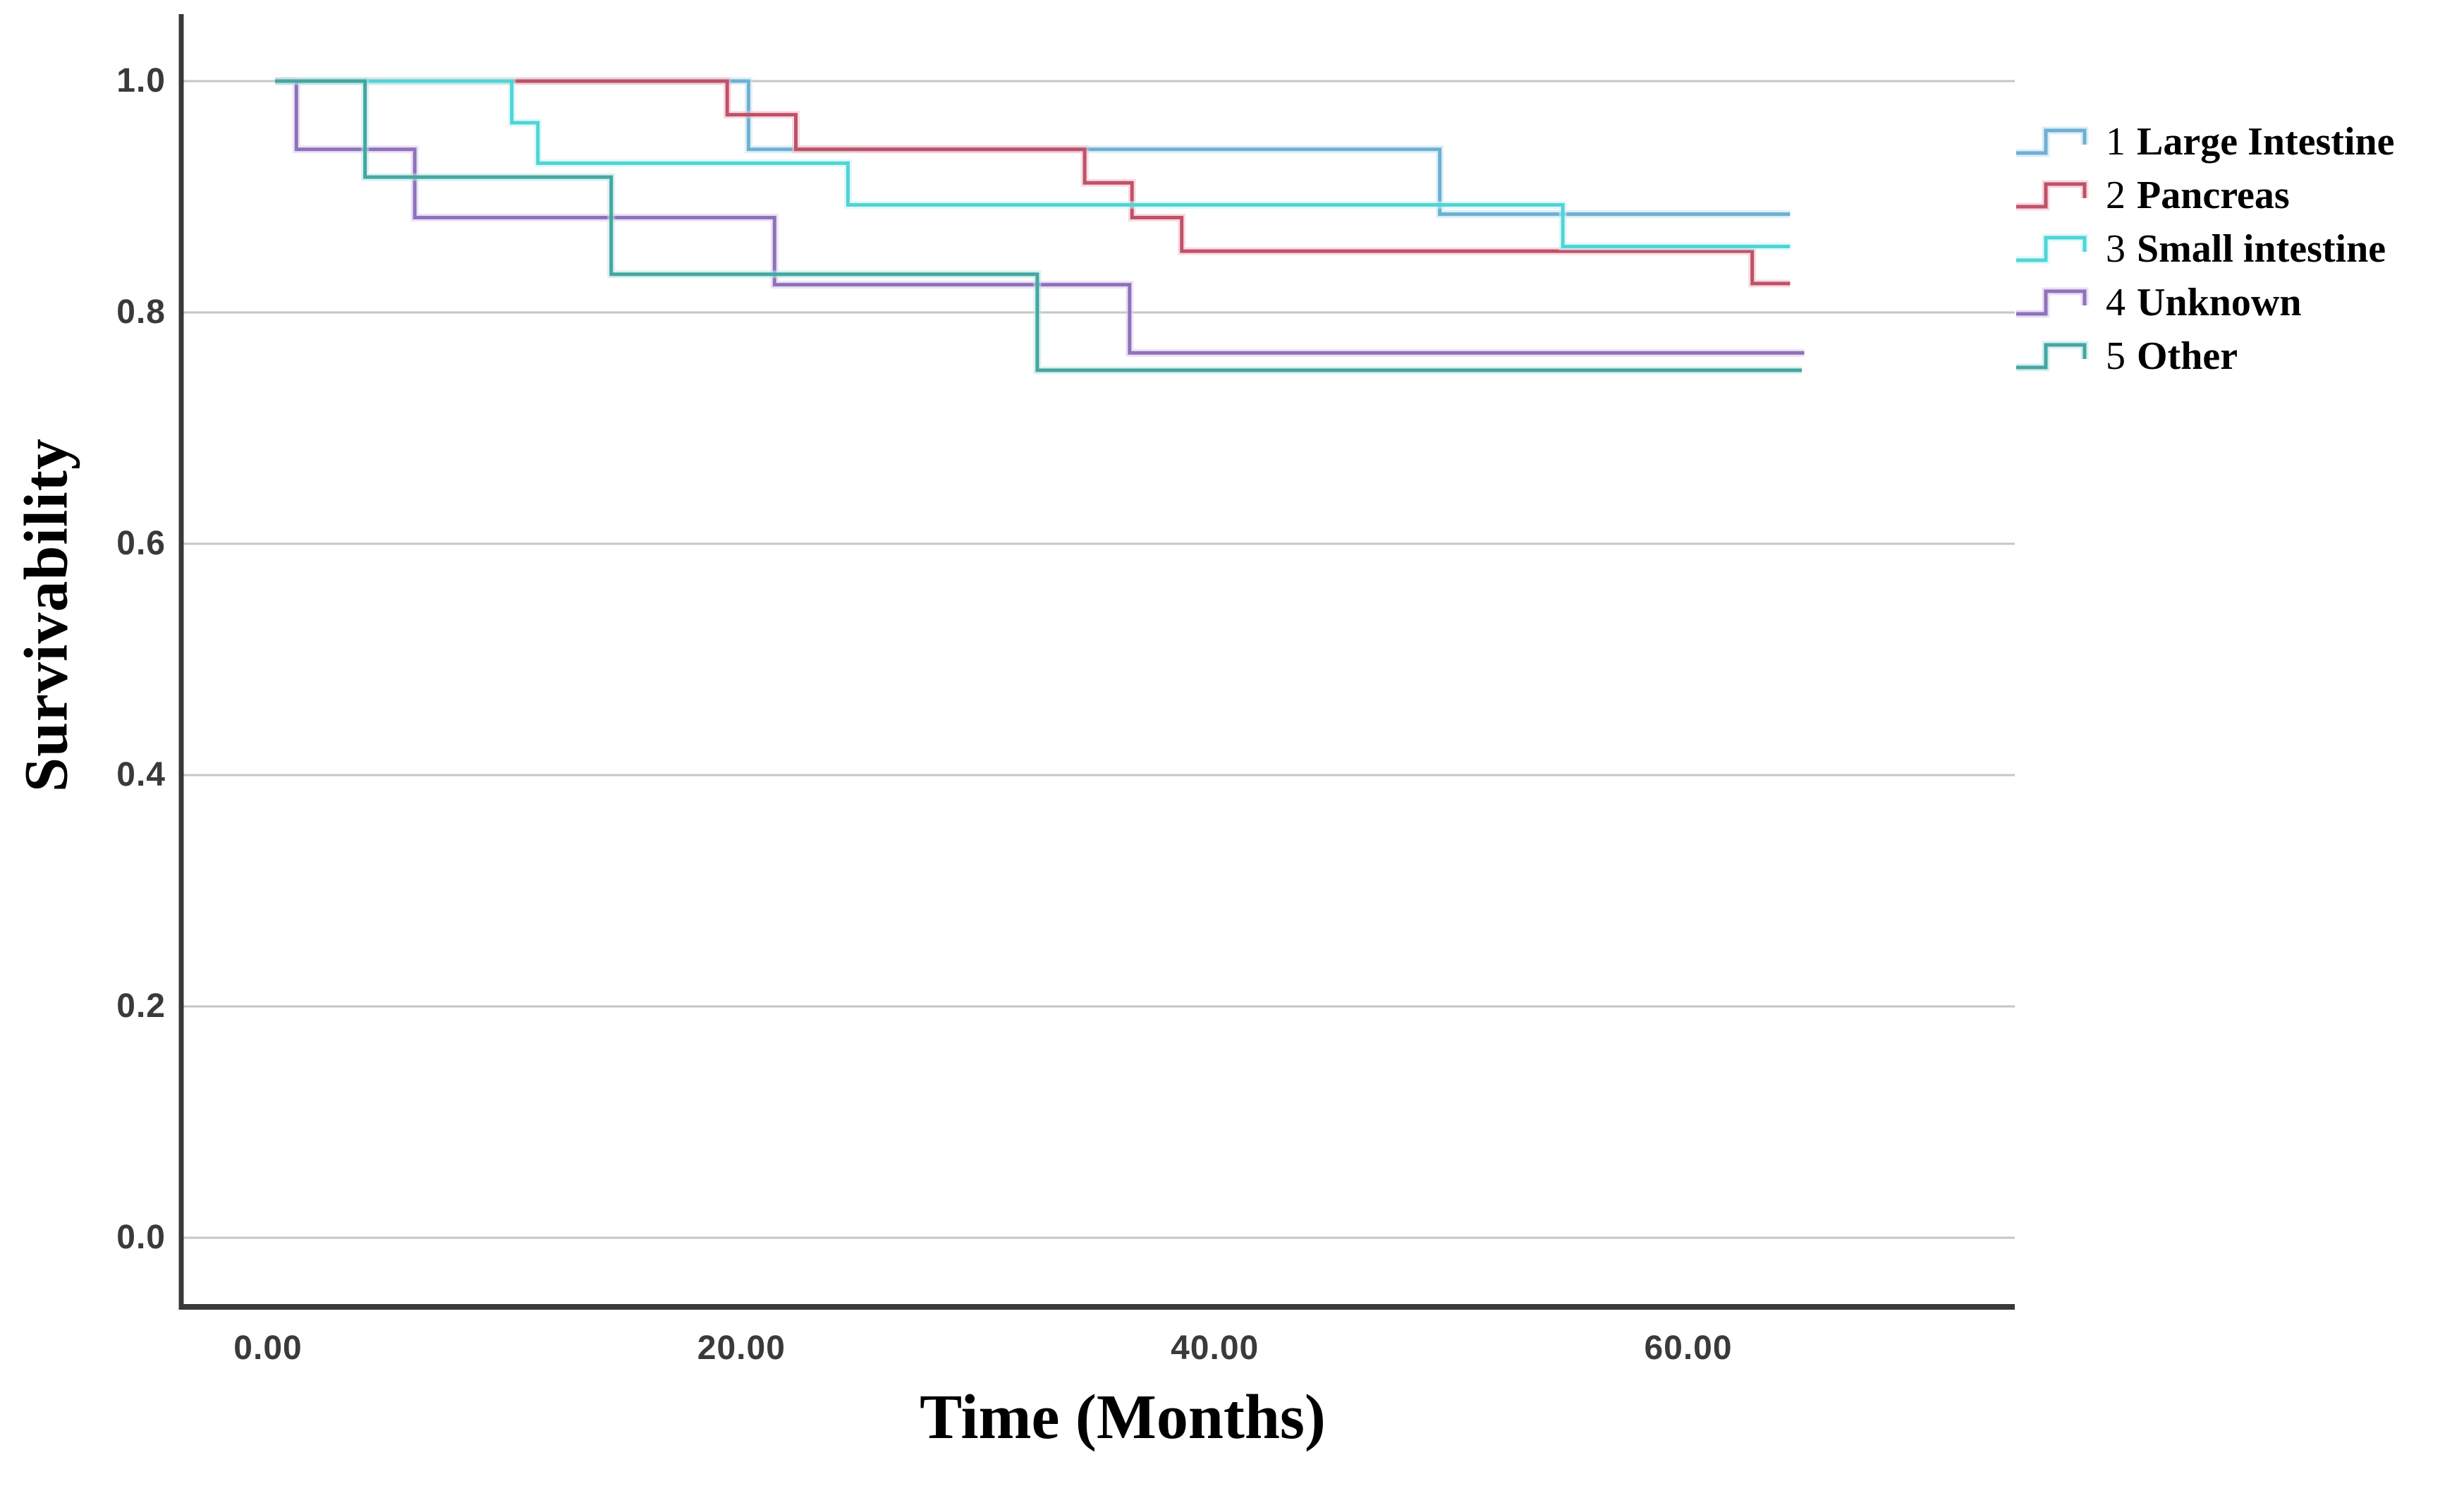 This screenshot has width=2464, height=1498. Describe the element at coordinates (47, 615) in the screenshot. I see `y-axis-title: Survivability` at that location.